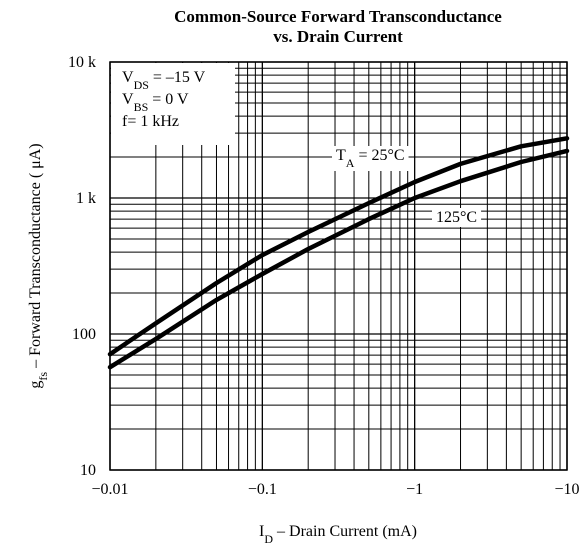 The width and height of the screenshot is (585, 548). Describe the element at coordinates (262, 489) in the screenshot. I see `x-tick-label: −0.1` at that location.